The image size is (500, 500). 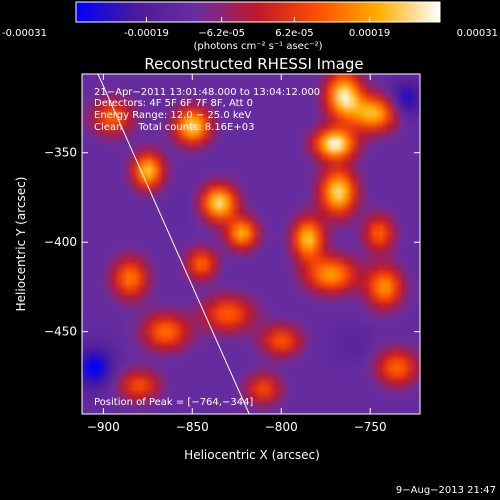 I want to click on colorbar-tick-label: 0.00031, so click(x=477, y=33).